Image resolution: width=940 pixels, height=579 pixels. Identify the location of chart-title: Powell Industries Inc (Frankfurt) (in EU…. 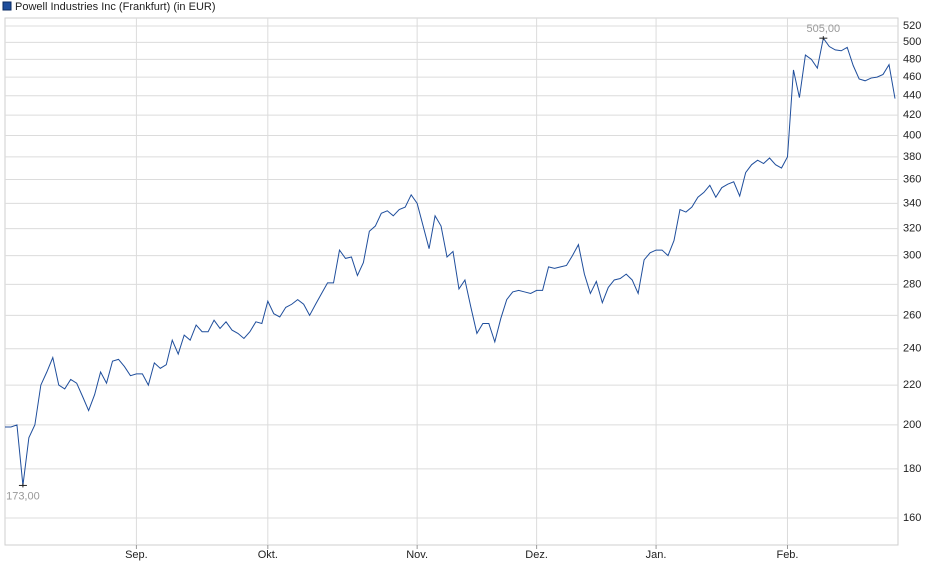
(115, 7).